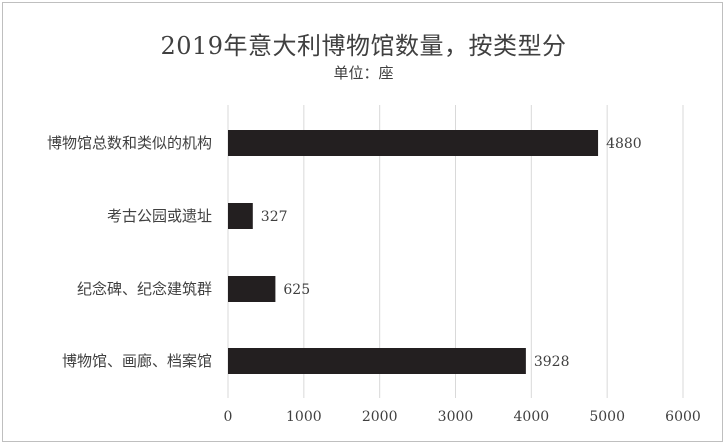 Image resolution: width=727 pixels, height=446 pixels. I want to click on x-tick-label: 6000, so click(683, 417).